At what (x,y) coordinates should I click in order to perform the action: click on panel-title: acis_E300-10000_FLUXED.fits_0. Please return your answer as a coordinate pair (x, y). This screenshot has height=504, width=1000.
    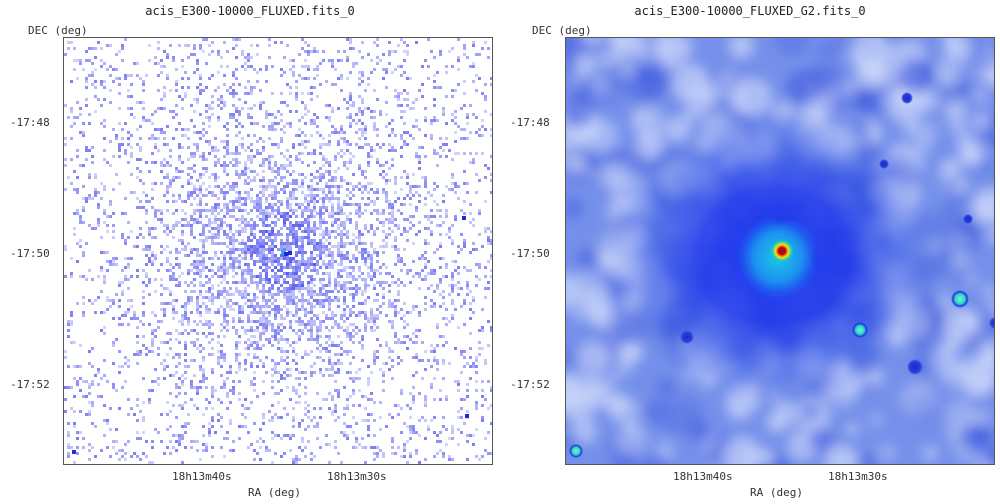
    Looking at the image, I should click on (250, 11).